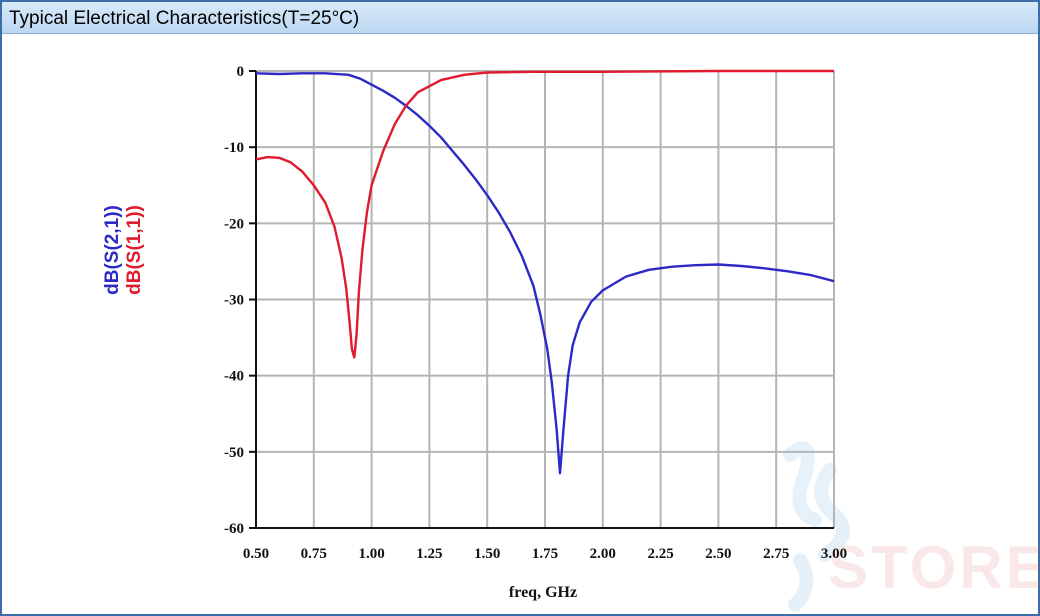 This screenshot has width=1040, height=616. Describe the element at coordinates (603, 554) in the screenshot. I see `x-tick-label: 2.00` at that location.